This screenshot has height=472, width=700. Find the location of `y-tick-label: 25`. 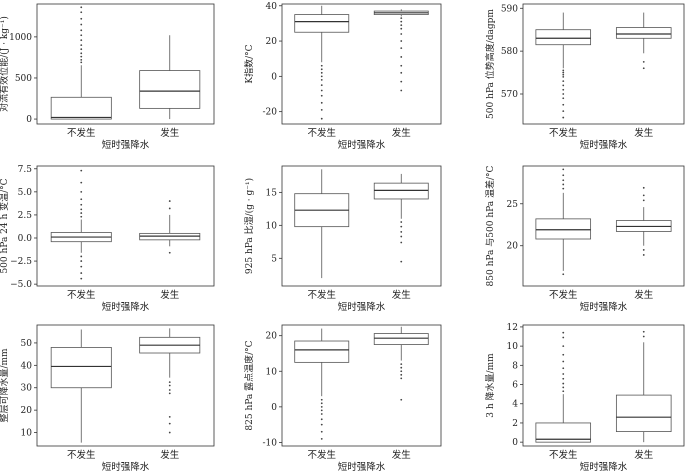

y-tick-label: 25 is located at coordinates (513, 205).